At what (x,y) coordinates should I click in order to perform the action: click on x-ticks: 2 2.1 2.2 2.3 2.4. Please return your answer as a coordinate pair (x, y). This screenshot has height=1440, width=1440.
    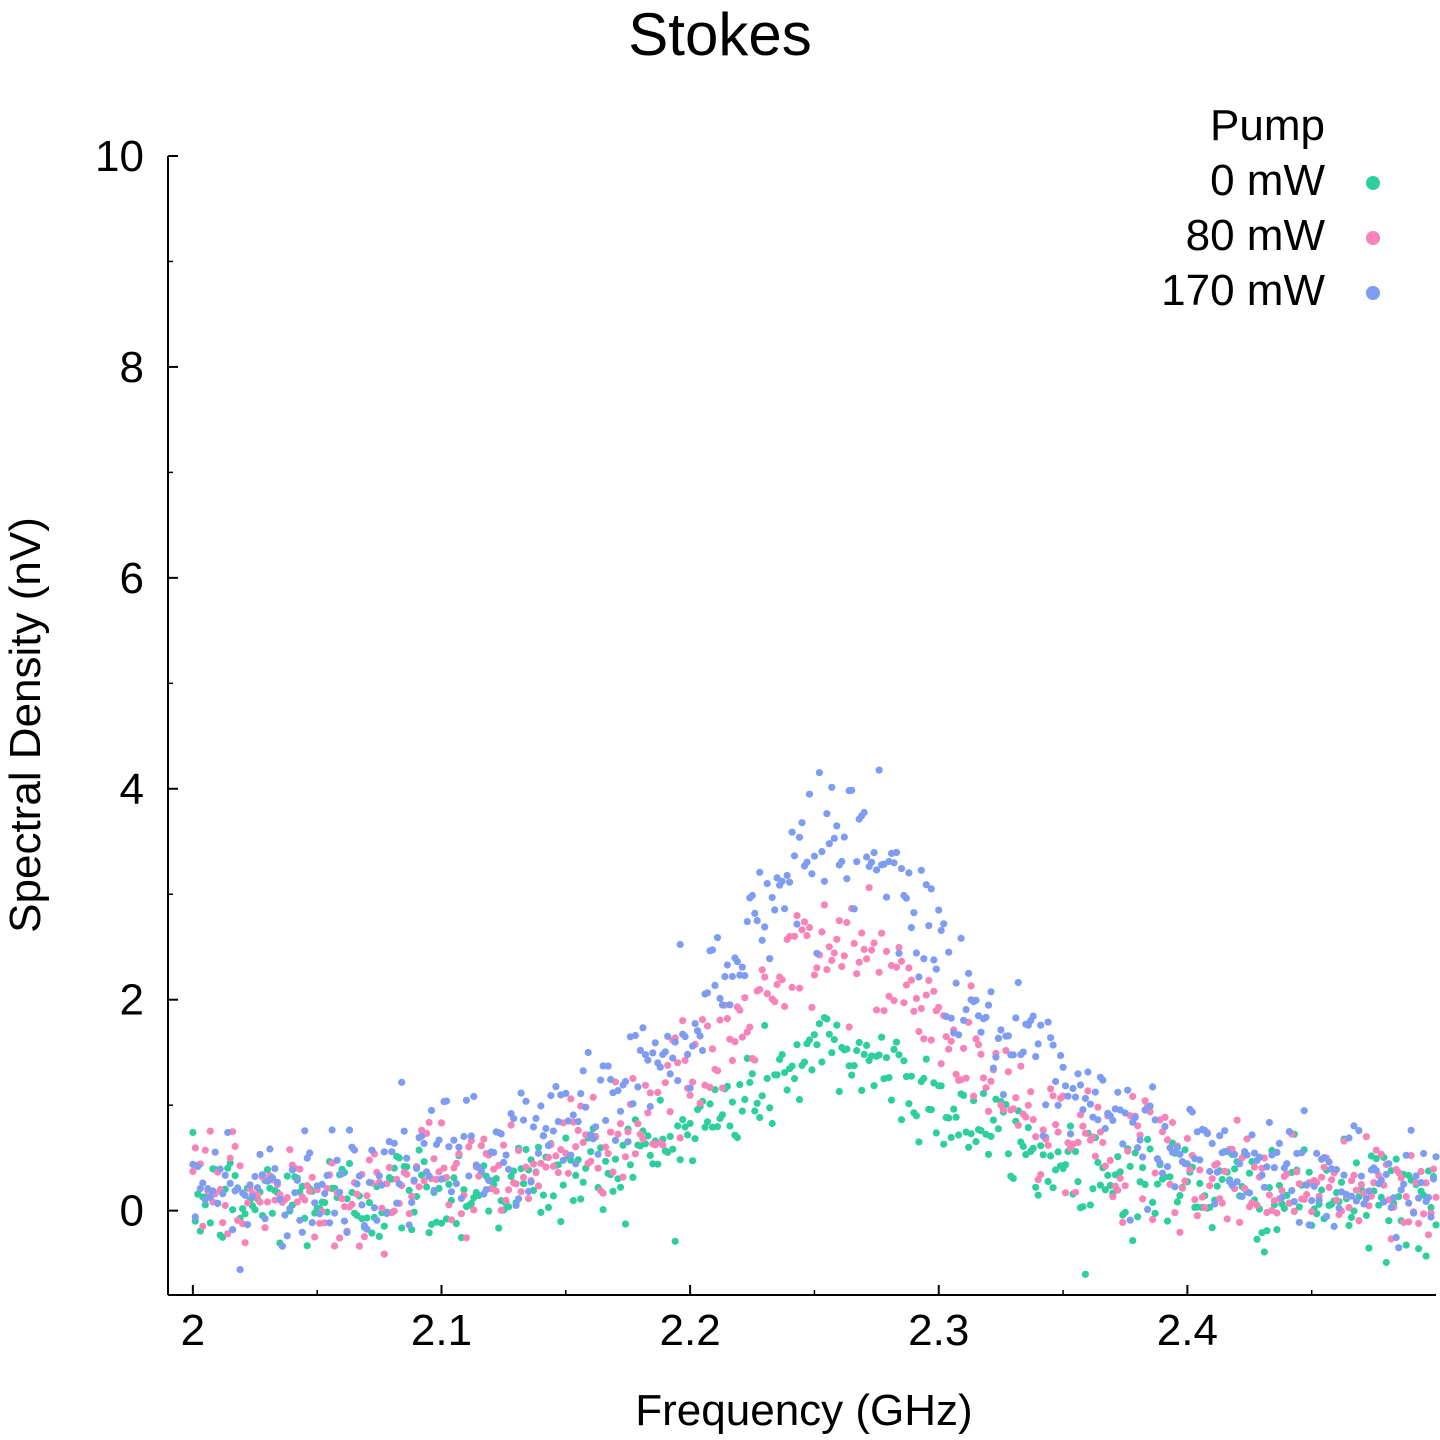
    Looking at the image, I should click on (747, 1320).